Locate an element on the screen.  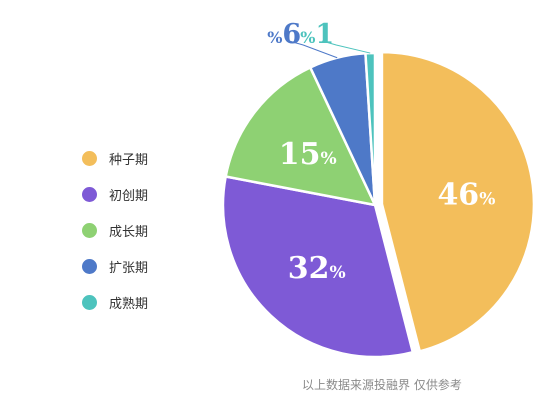
legend: 种子期 初创期 成长期 扩张期 成熟期 is located at coordinates (115, 230).